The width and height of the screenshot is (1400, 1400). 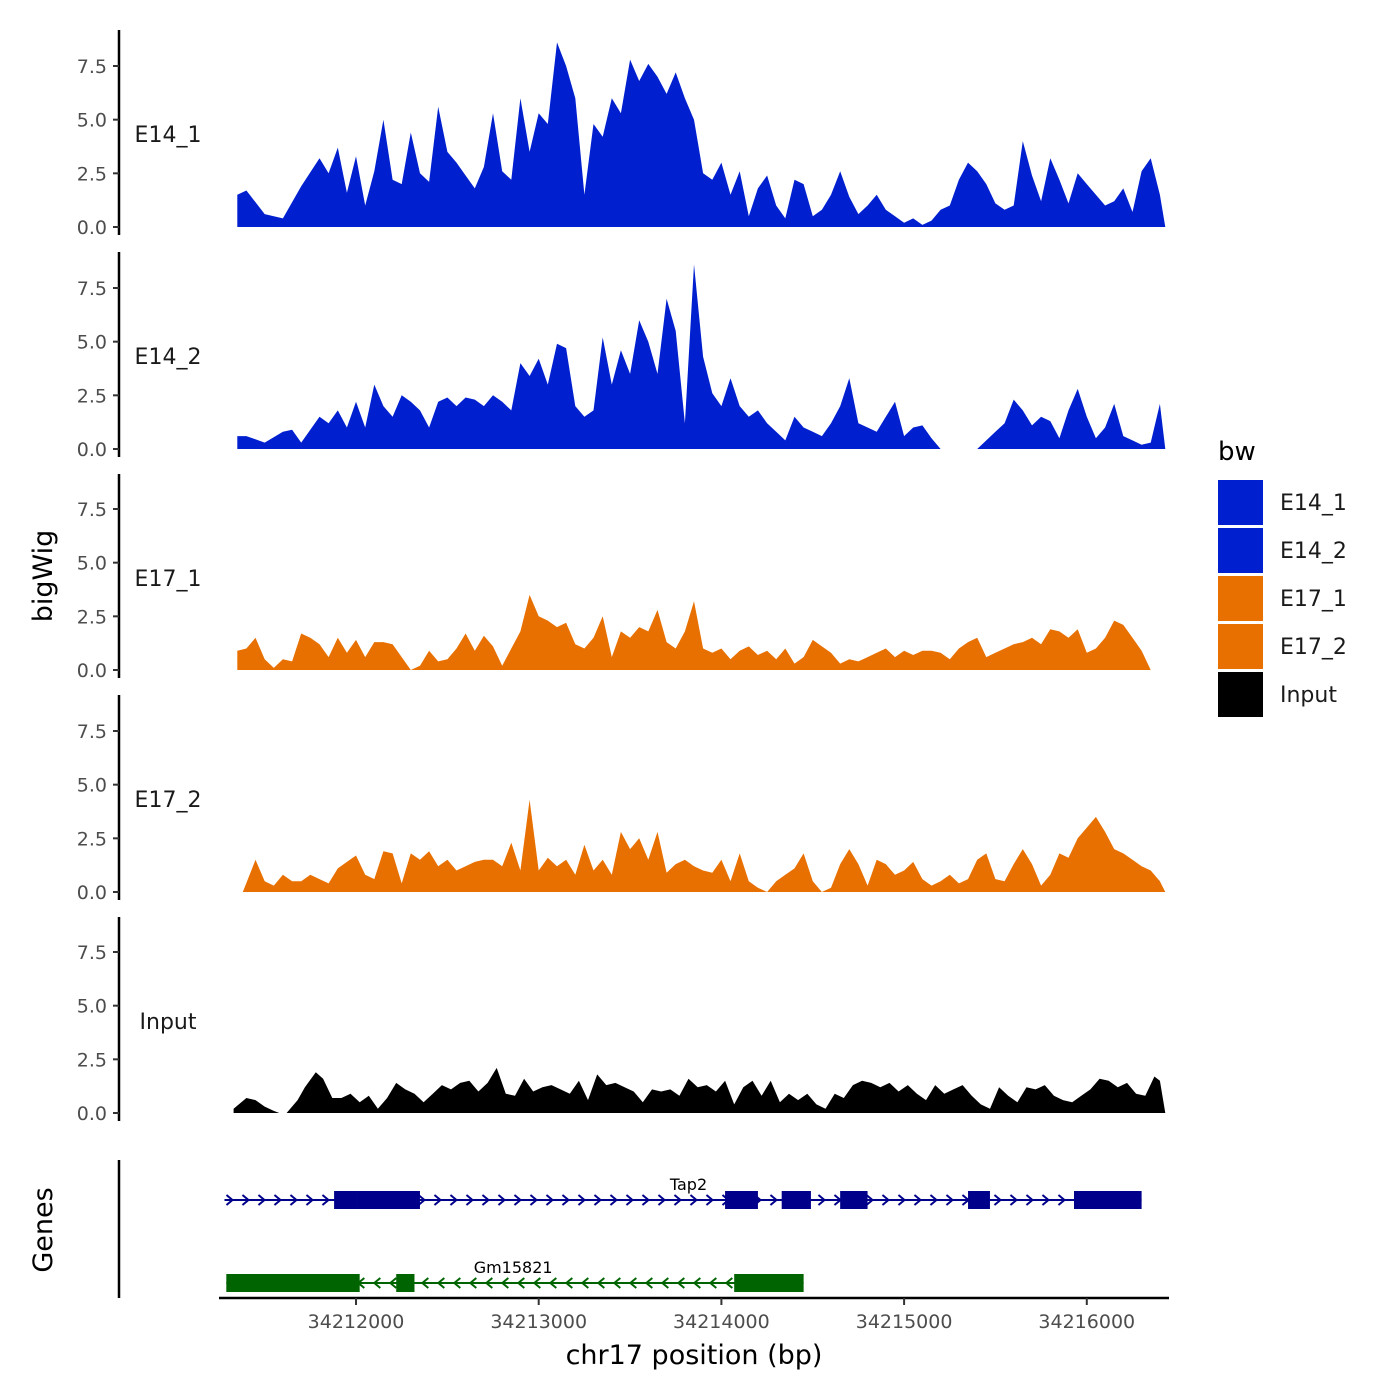 What do you see at coordinates (513, 1267) in the screenshot?
I see `gene-label-Gm15821: Gm15821` at bounding box center [513, 1267].